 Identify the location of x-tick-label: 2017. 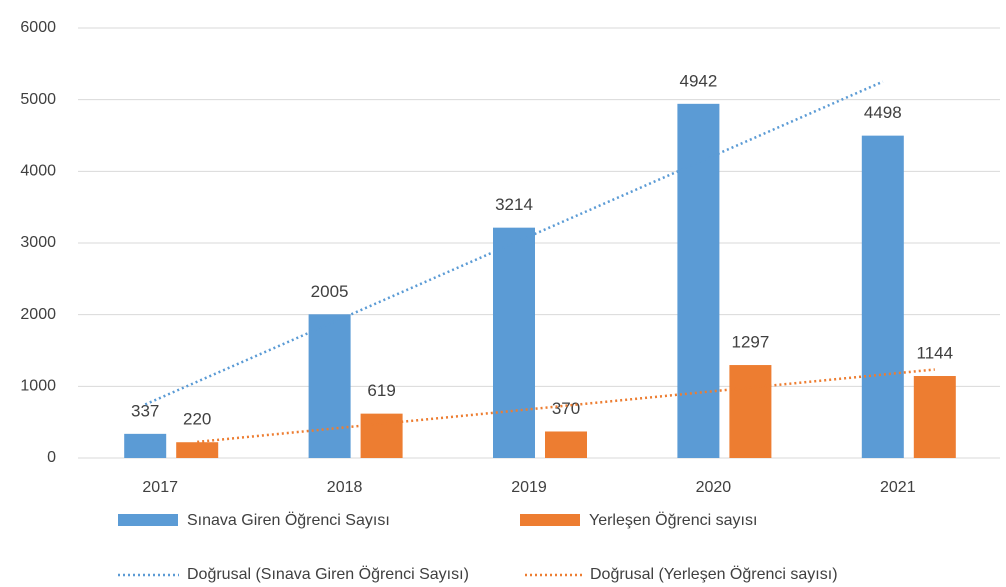
(160, 487).